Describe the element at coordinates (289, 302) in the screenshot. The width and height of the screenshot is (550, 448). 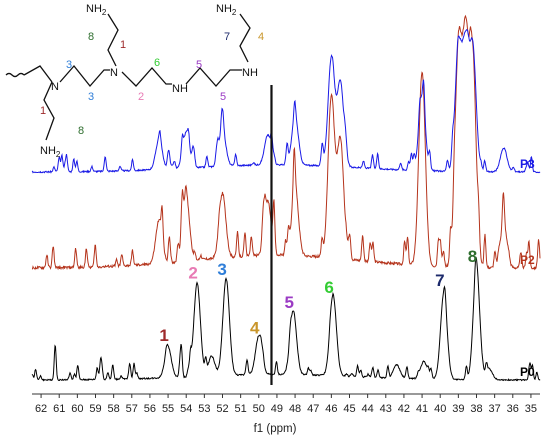
I see `peak-label-5: 5` at that location.